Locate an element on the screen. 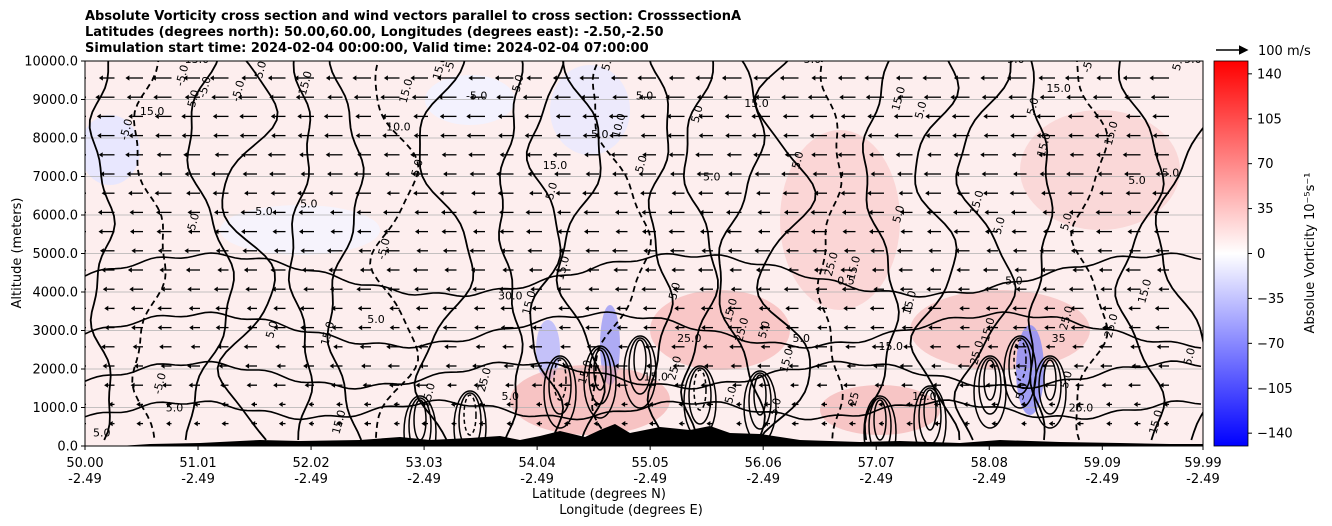  x-tick-label-latitude: 56.06 is located at coordinates (763, 463).